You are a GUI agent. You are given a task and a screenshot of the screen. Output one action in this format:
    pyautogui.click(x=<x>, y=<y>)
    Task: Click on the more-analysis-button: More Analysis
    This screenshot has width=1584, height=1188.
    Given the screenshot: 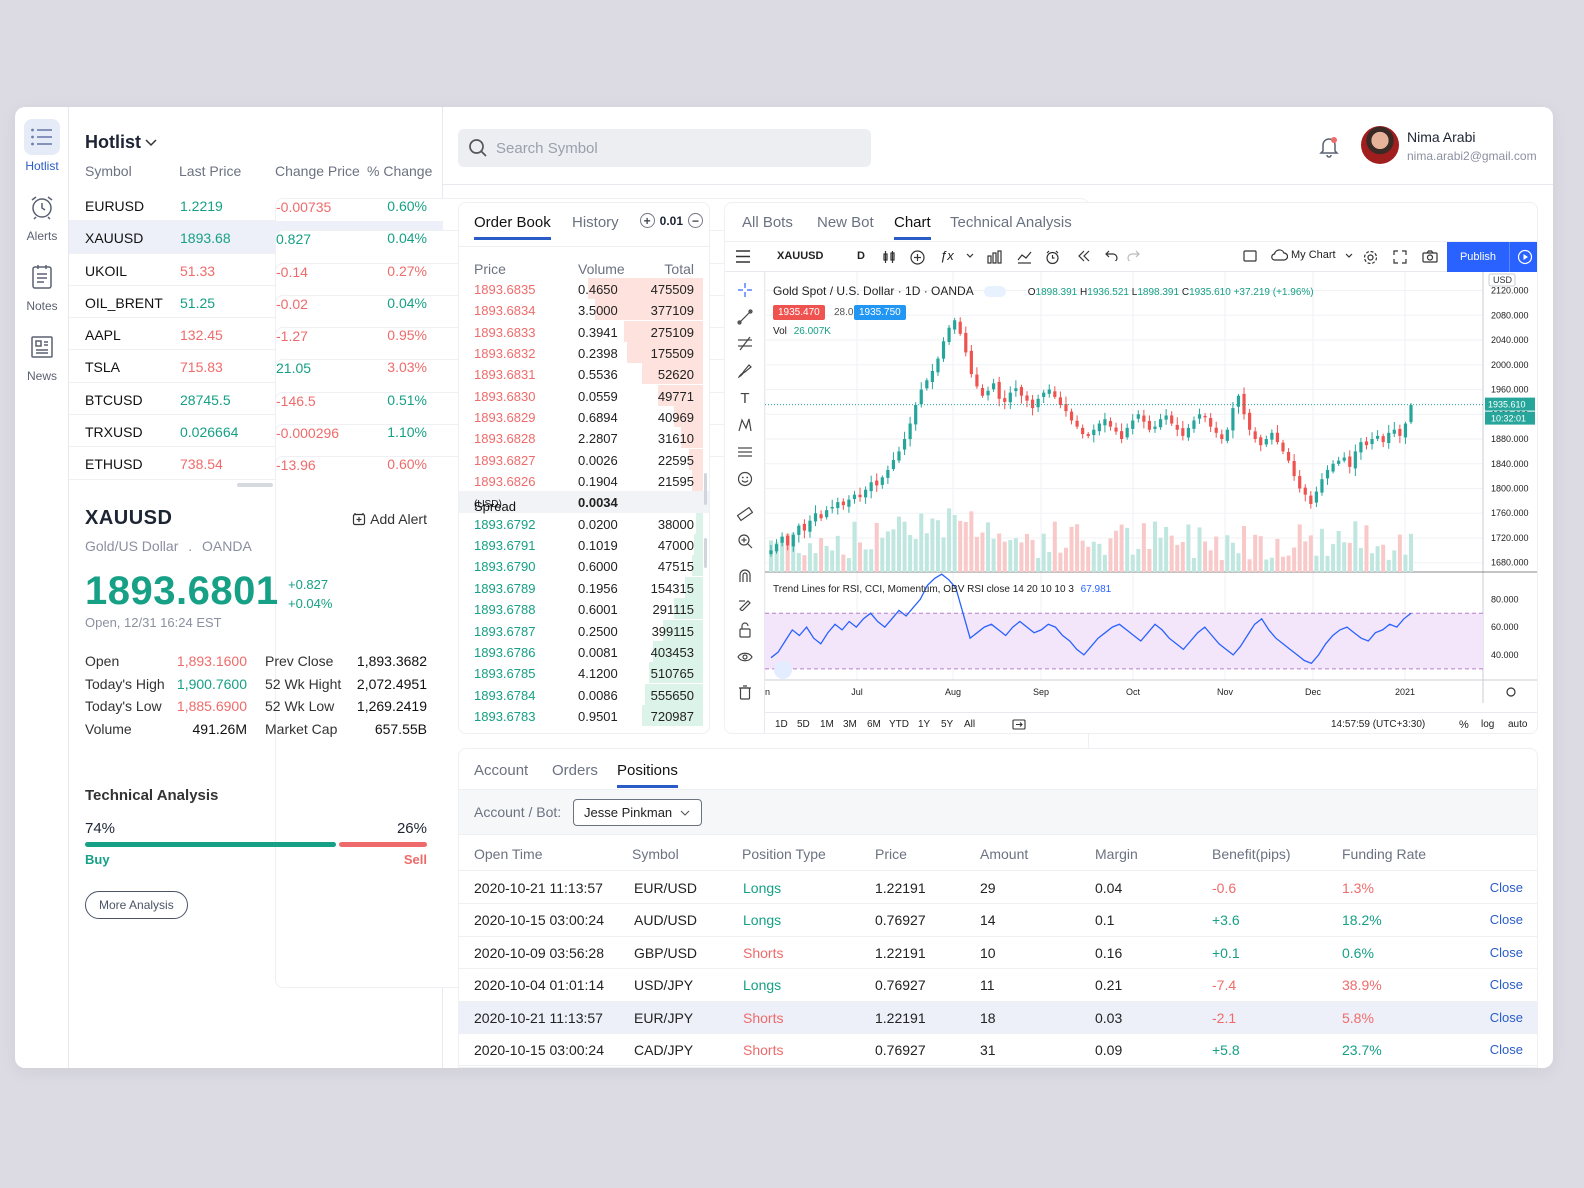 What is the action you would take?
    pyautogui.click(x=136, y=905)
    